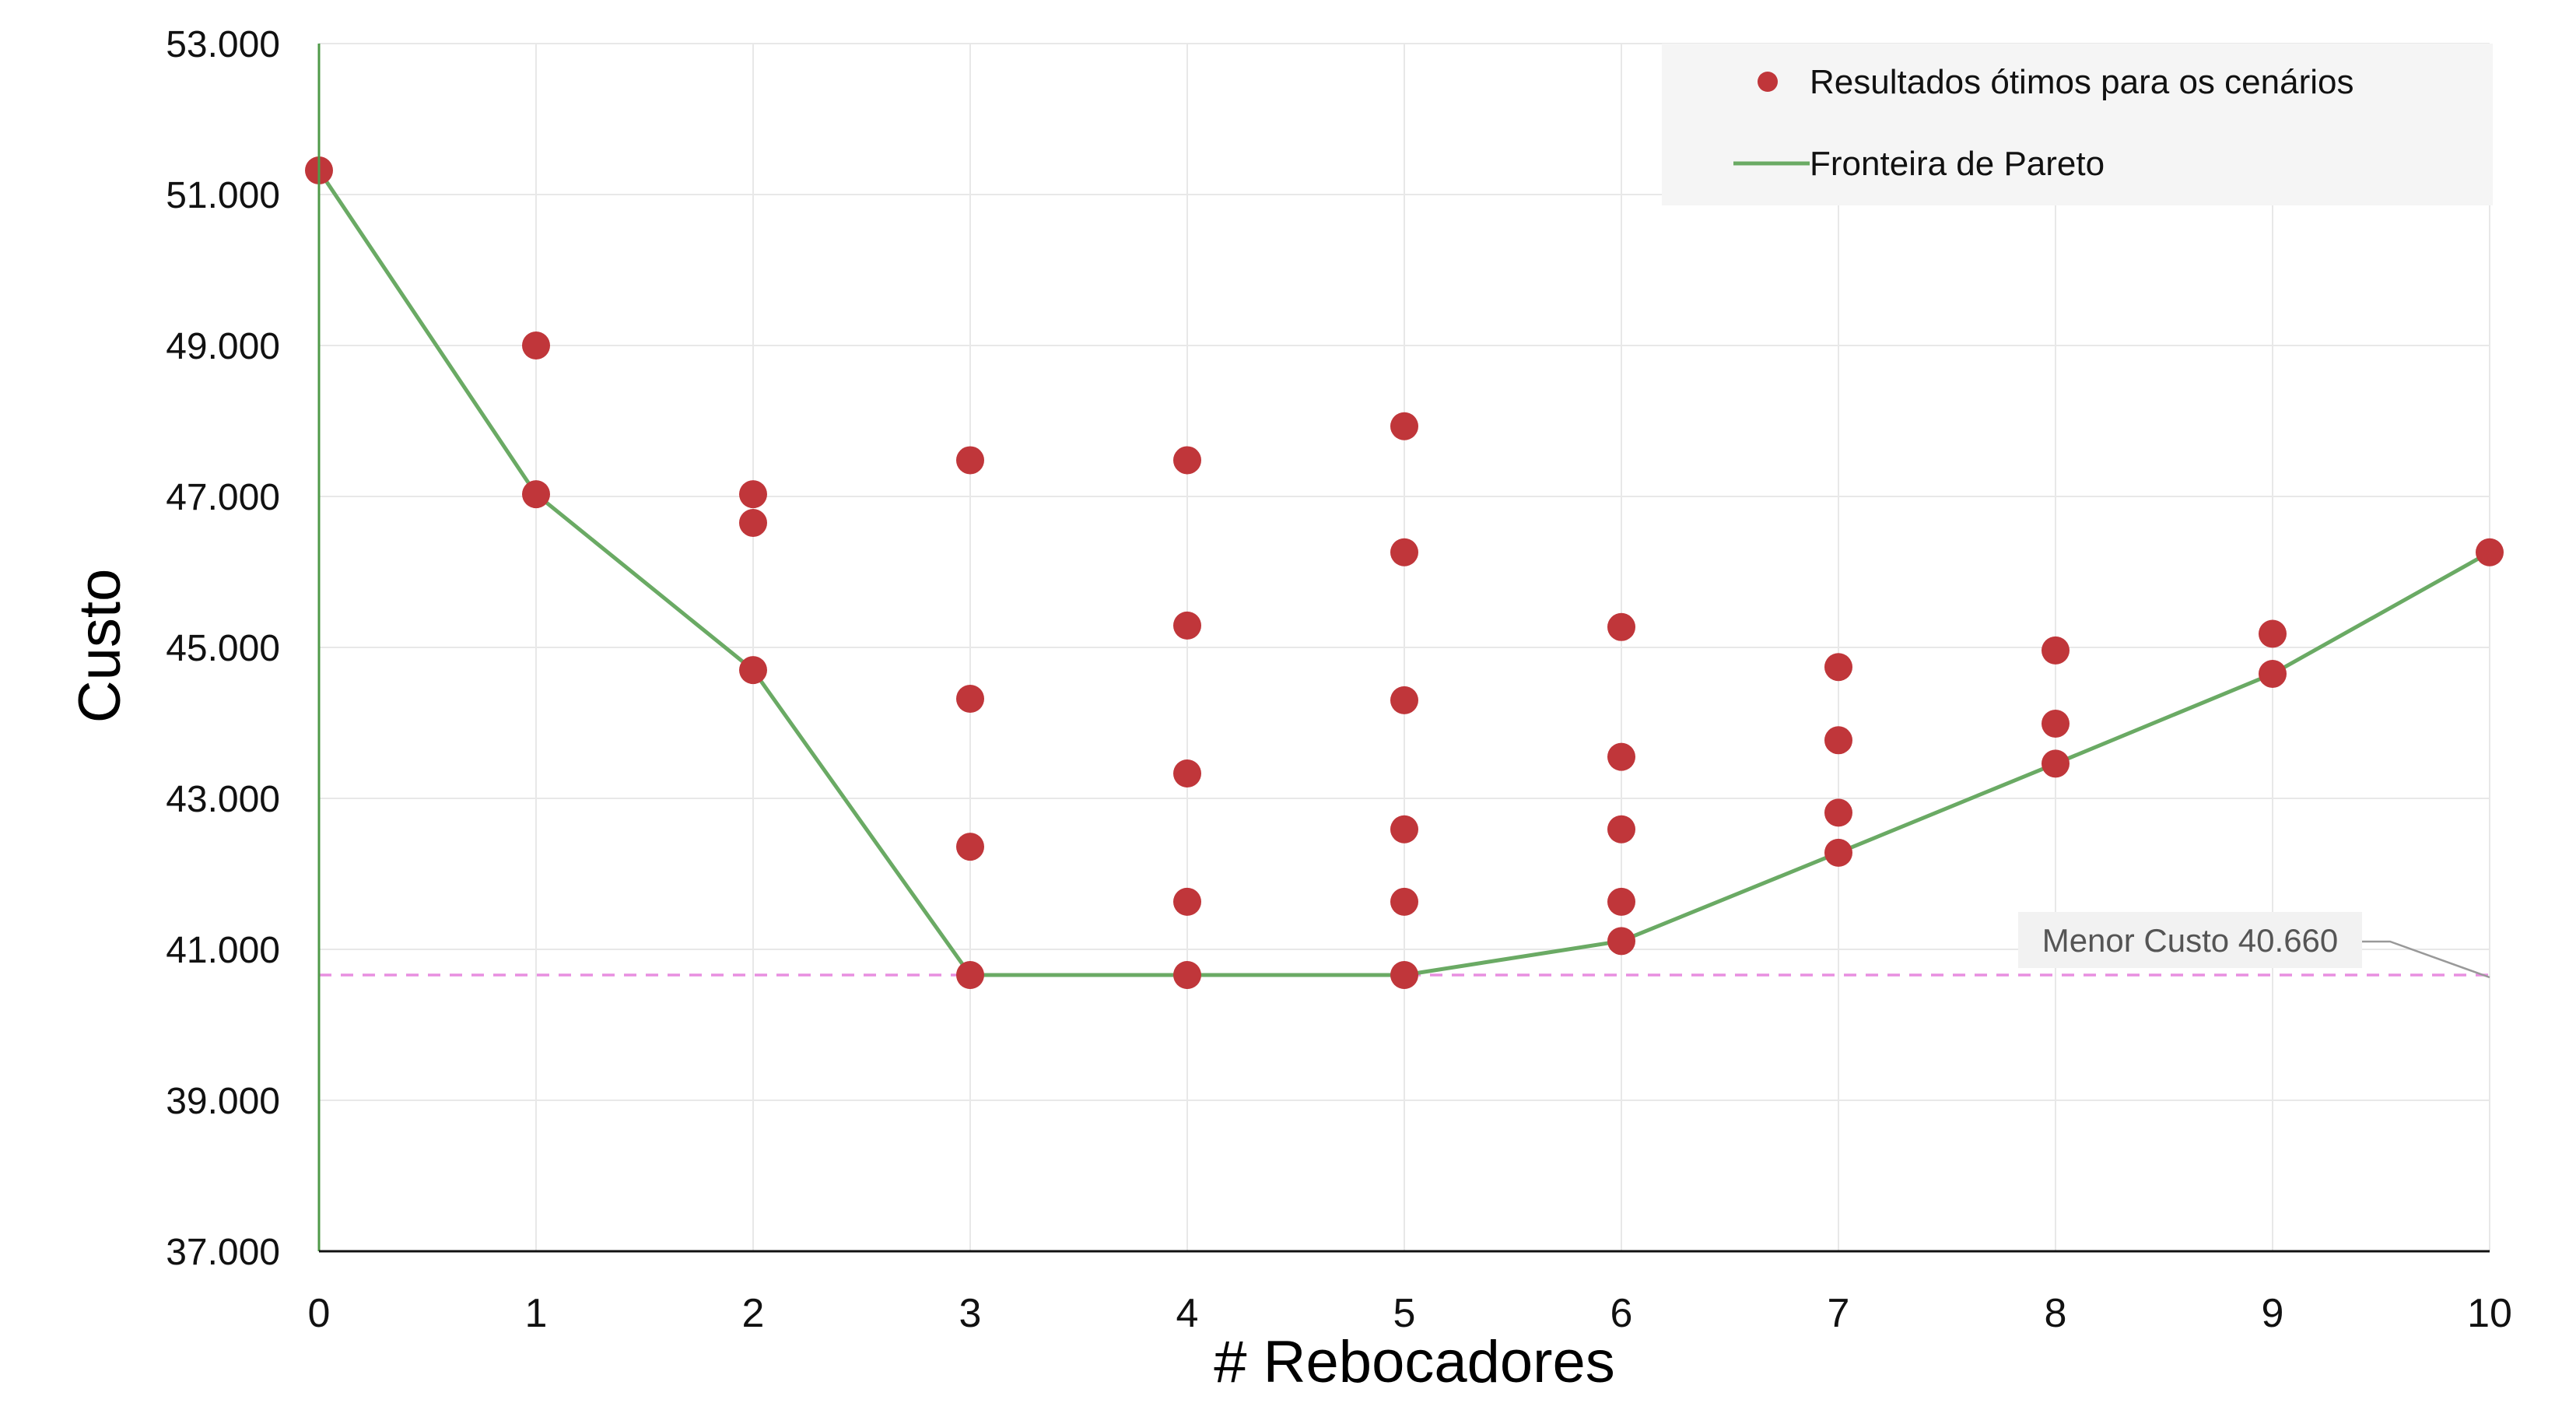  What do you see at coordinates (223, 497) in the screenshot?
I see `y-tick-label: 47.000` at bounding box center [223, 497].